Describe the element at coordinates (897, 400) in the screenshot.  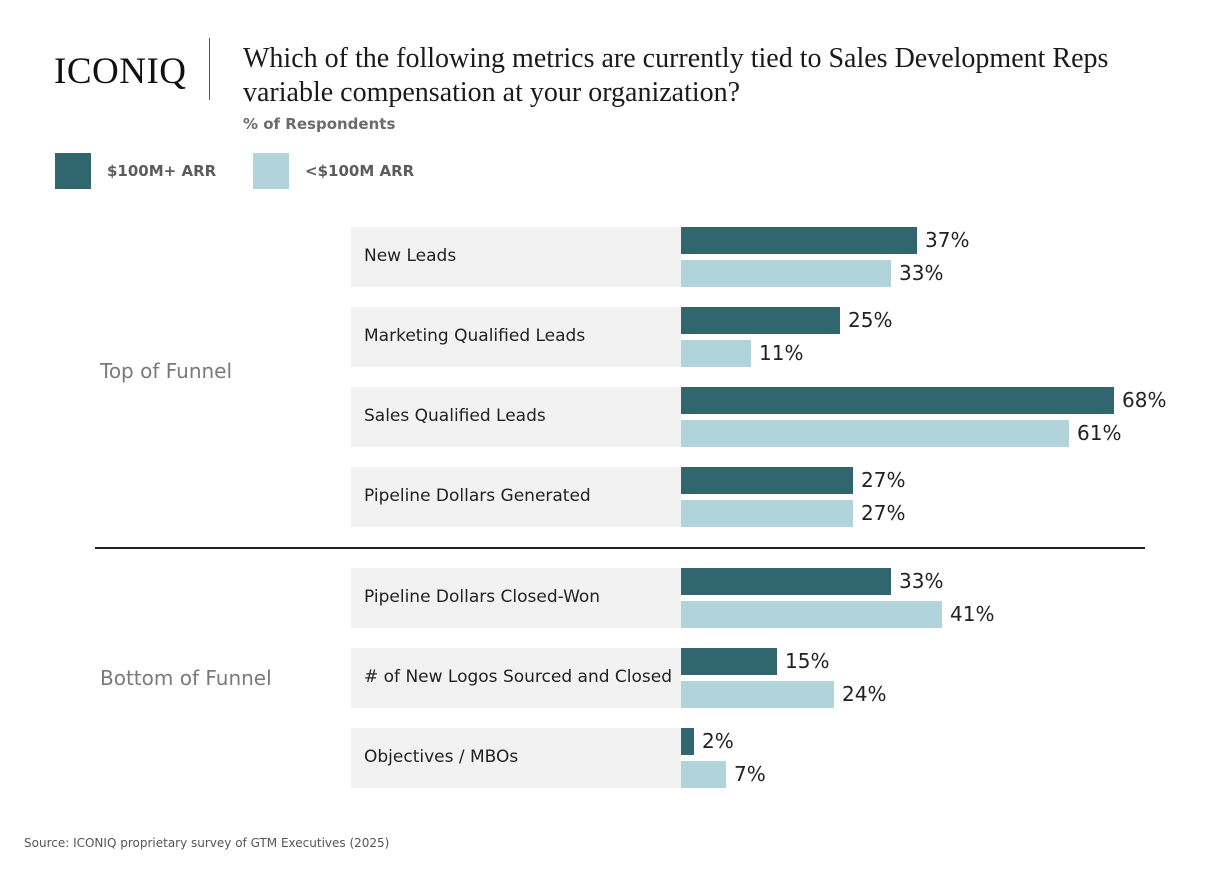
I see `bar-sales-qualified-leads-large` at that location.